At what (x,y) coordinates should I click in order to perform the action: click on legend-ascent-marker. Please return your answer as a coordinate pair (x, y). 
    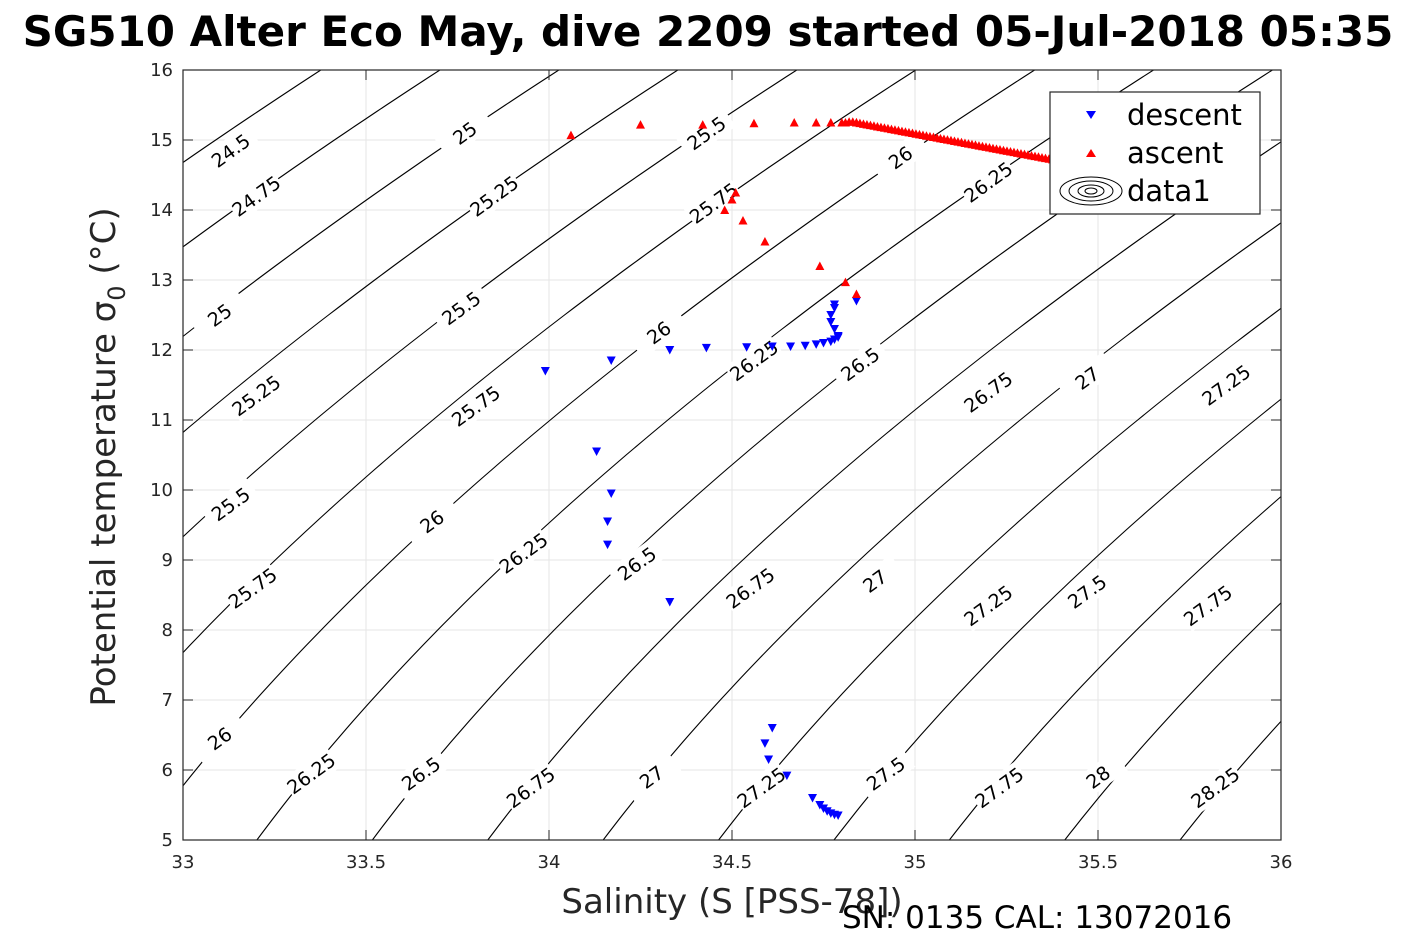
    Looking at the image, I should click on (1091, 153).